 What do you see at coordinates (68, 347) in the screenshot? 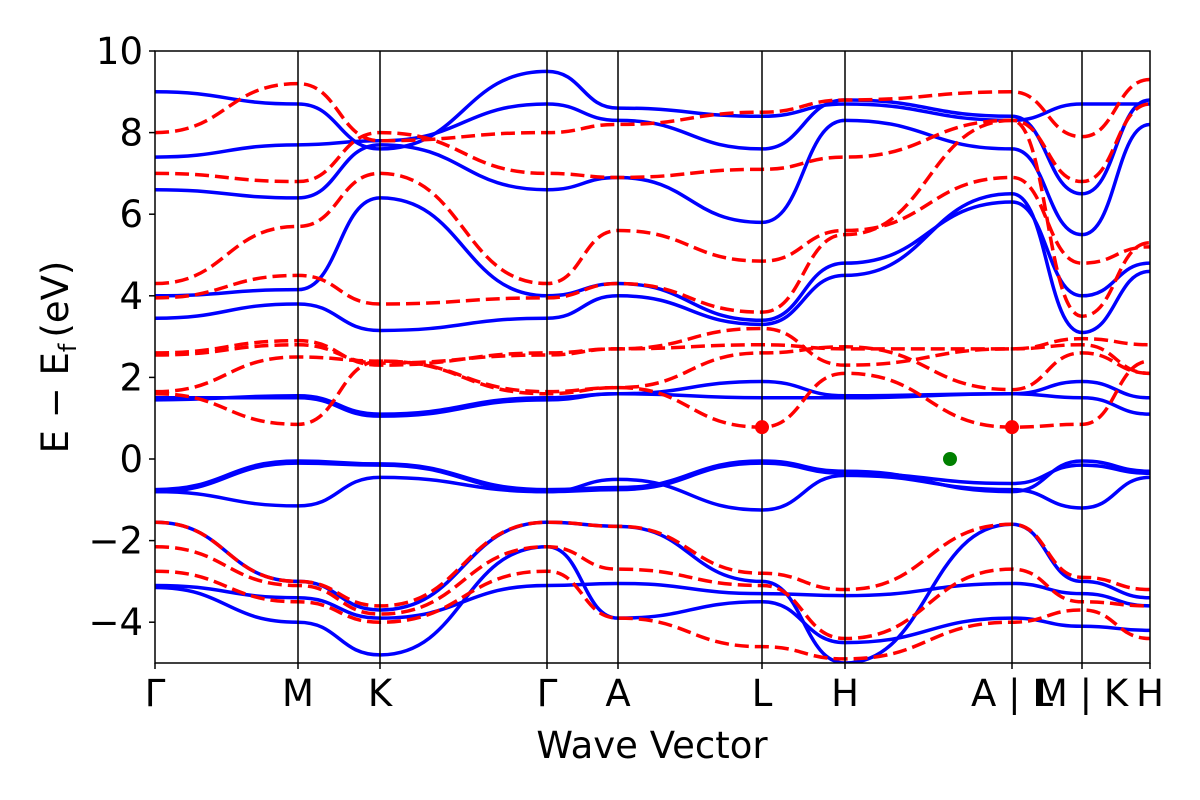
I see `y-label-sub: f` at bounding box center [68, 347].